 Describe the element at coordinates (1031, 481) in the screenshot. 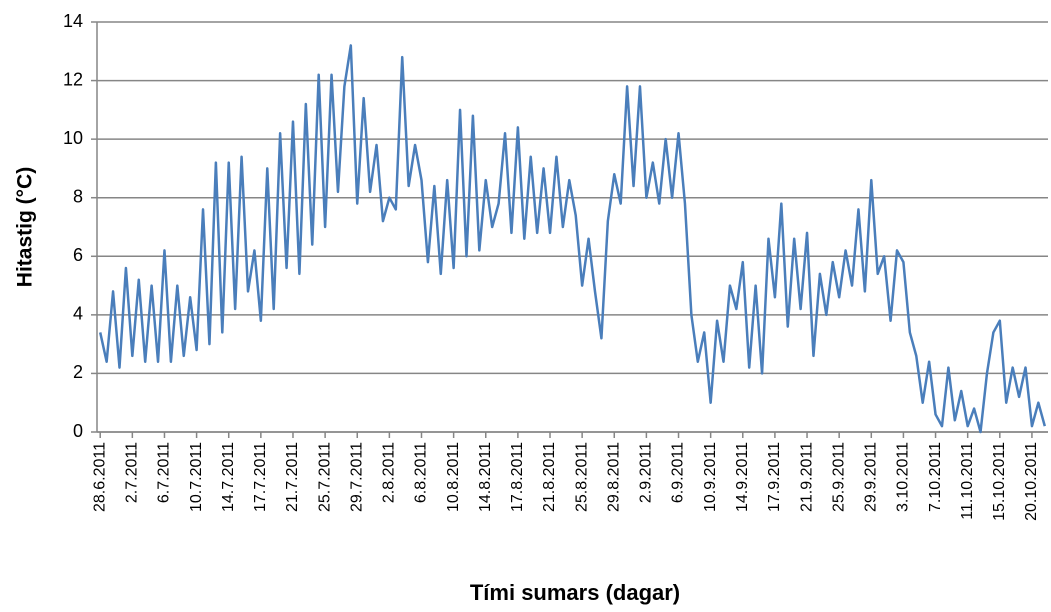

I see `x-tick-label: 20.10.2011` at that location.